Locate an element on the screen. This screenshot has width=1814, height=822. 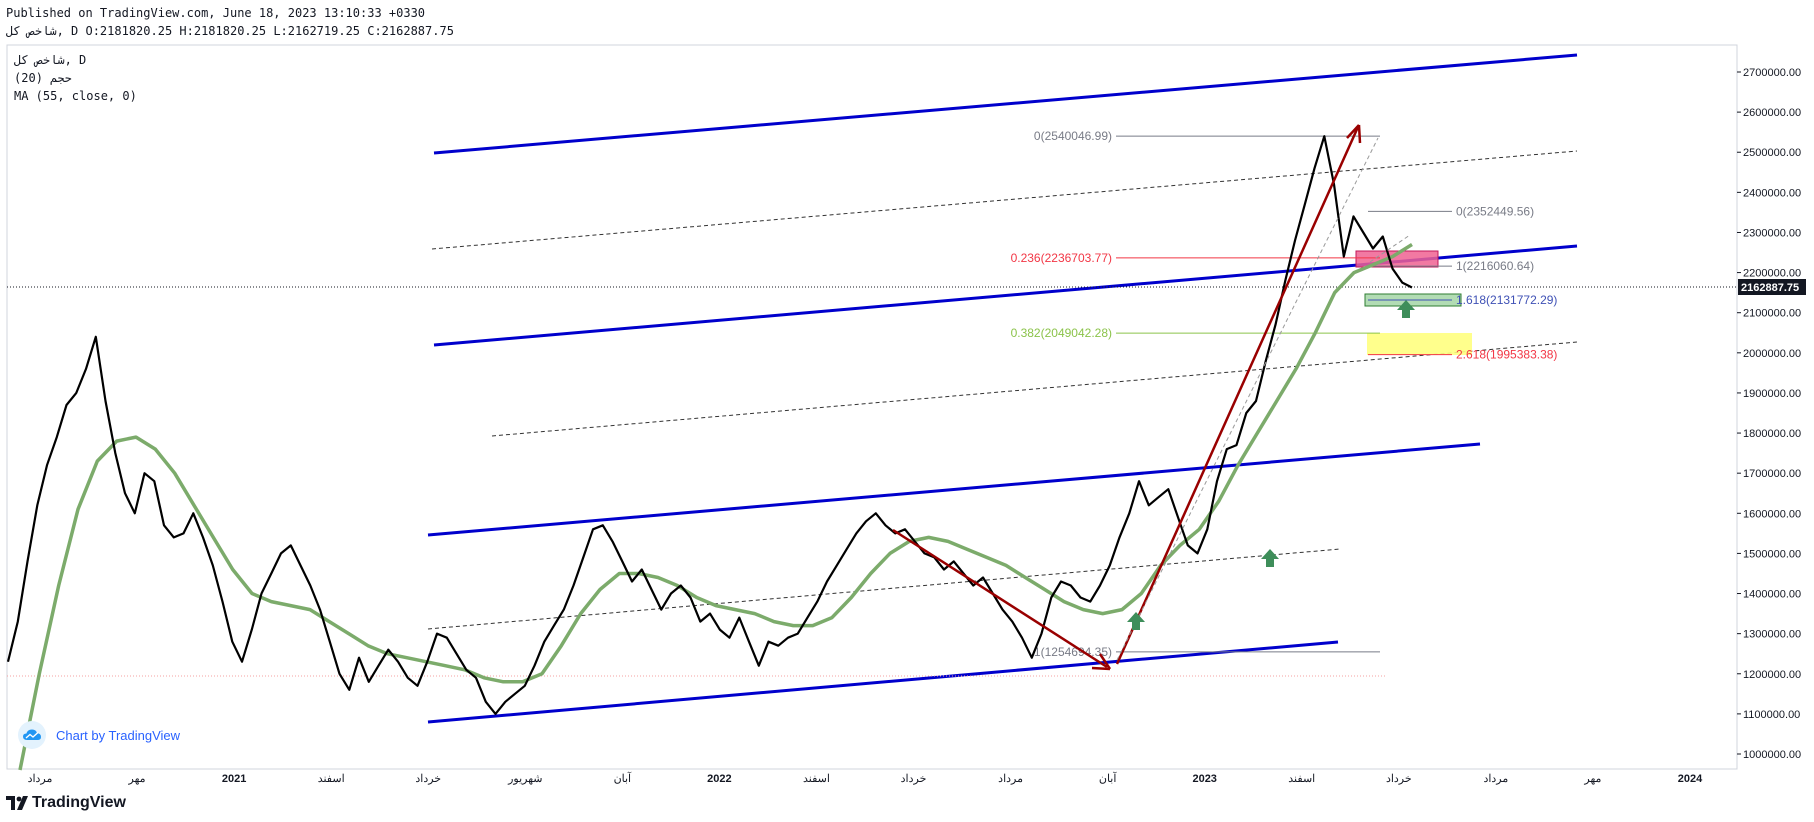
footer-logo: TradingView is located at coordinates (66, 803).